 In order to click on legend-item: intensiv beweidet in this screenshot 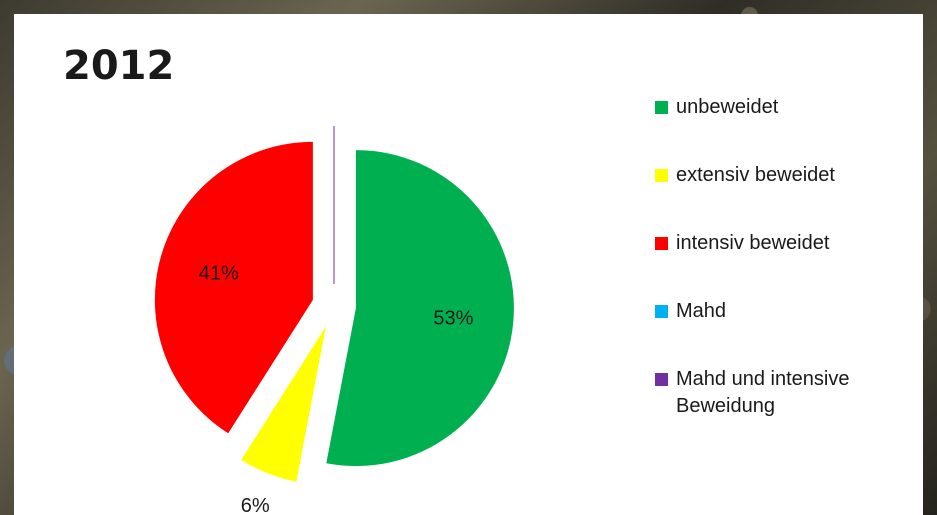, I will do `click(785, 243)`.